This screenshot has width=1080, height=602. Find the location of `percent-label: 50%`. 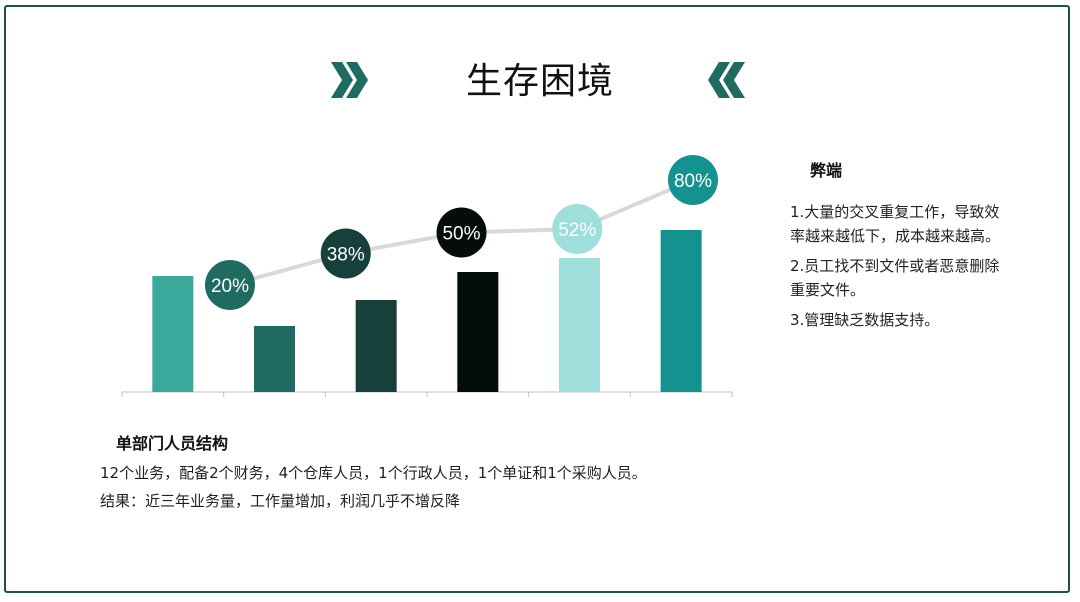

percent-label: 50% is located at coordinates (461, 234).